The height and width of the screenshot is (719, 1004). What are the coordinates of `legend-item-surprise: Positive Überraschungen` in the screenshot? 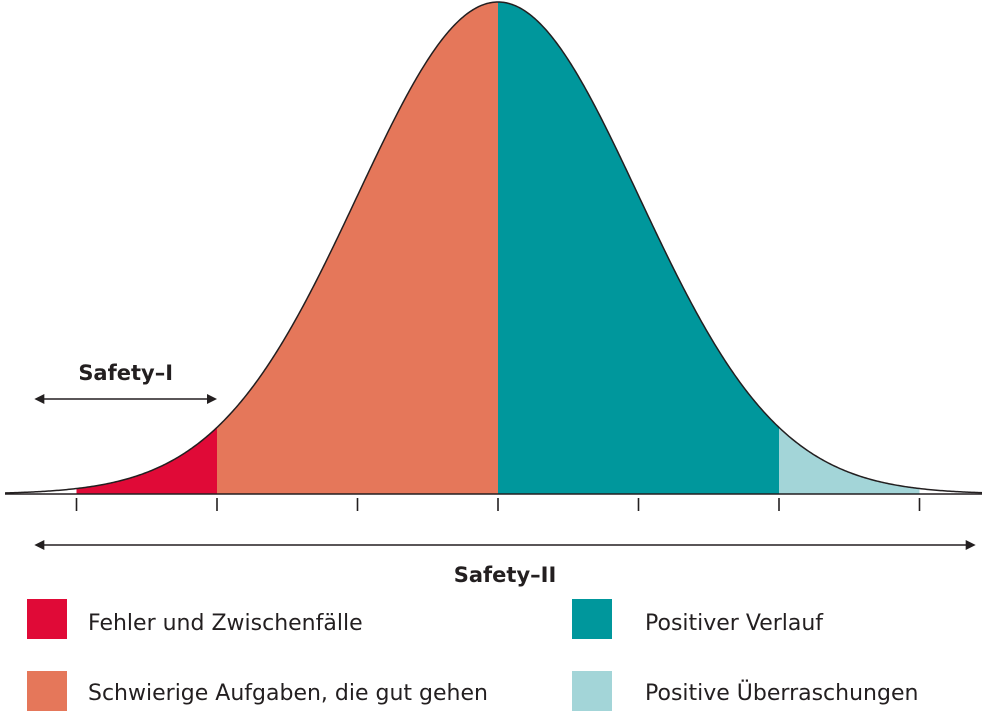 It's located at (745, 691).